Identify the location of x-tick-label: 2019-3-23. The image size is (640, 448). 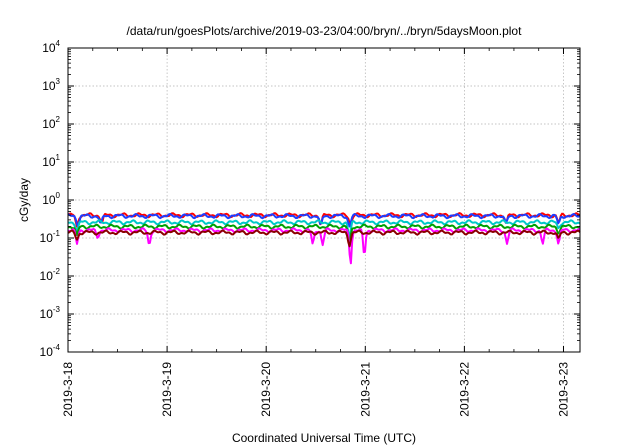
(563, 389).